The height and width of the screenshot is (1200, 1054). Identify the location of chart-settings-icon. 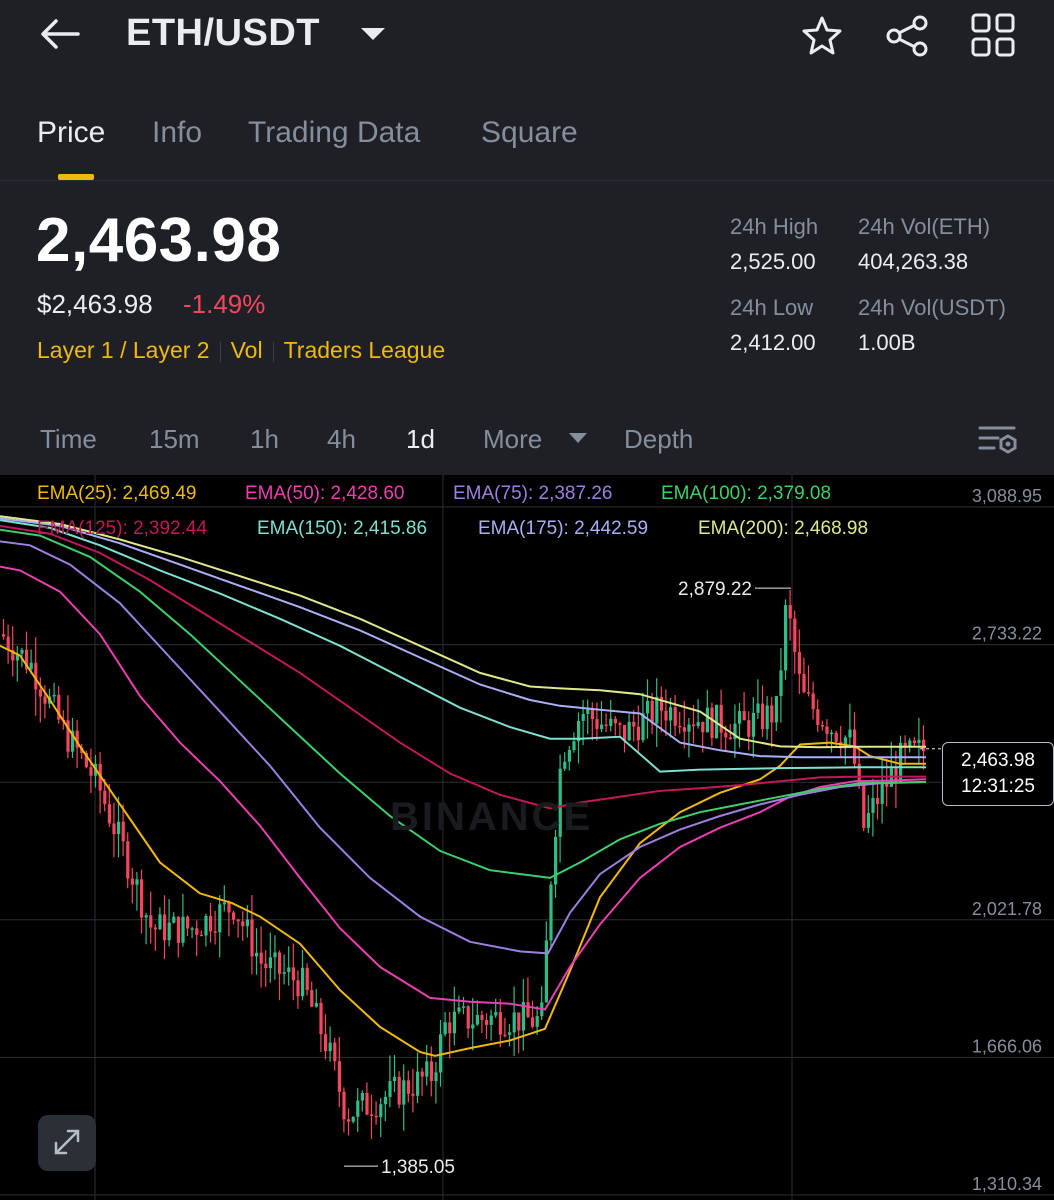
(998, 440).